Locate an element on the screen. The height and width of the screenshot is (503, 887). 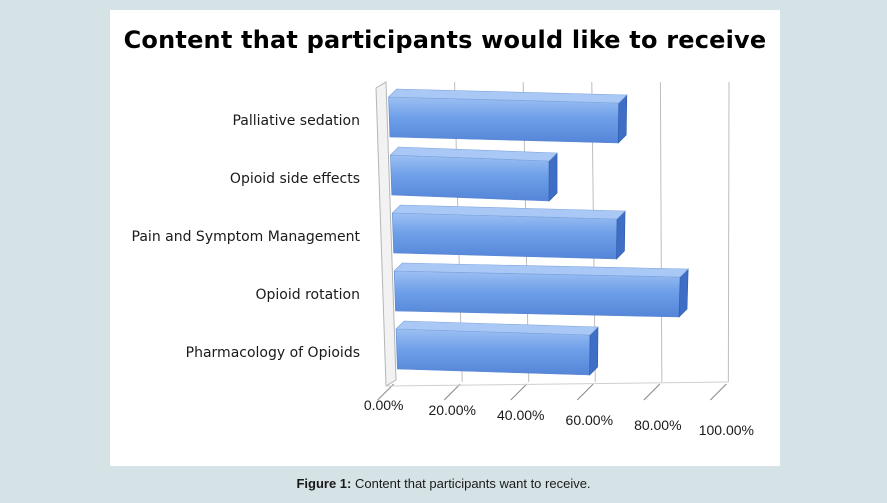
x-tick-label: 40.00% is located at coordinates (520, 415).